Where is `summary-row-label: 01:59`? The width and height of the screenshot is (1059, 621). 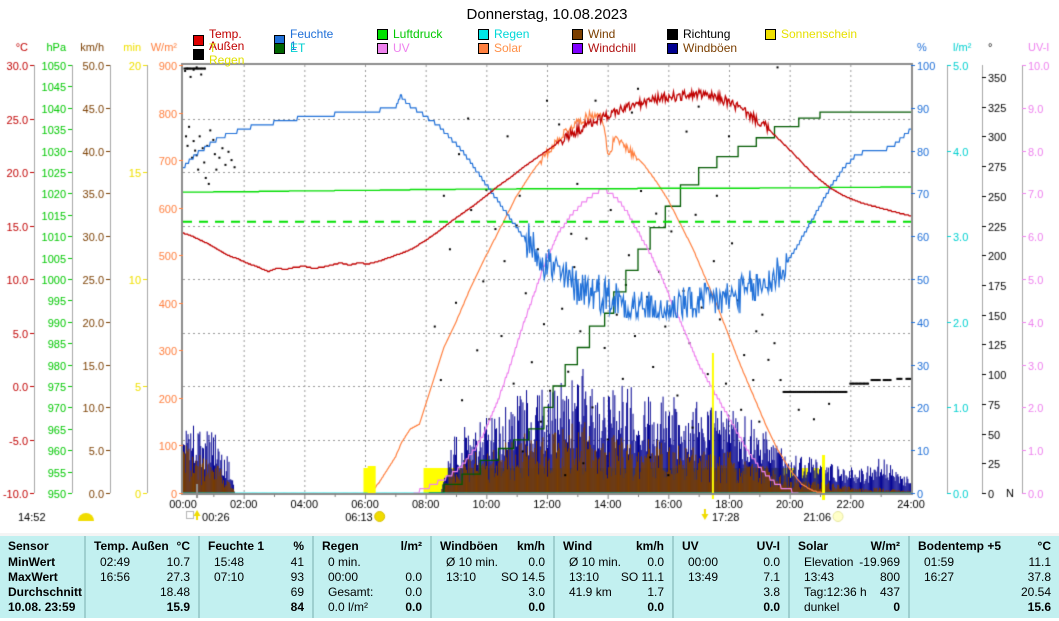 summary-row-label: 01:59 is located at coordinates (939, 562).